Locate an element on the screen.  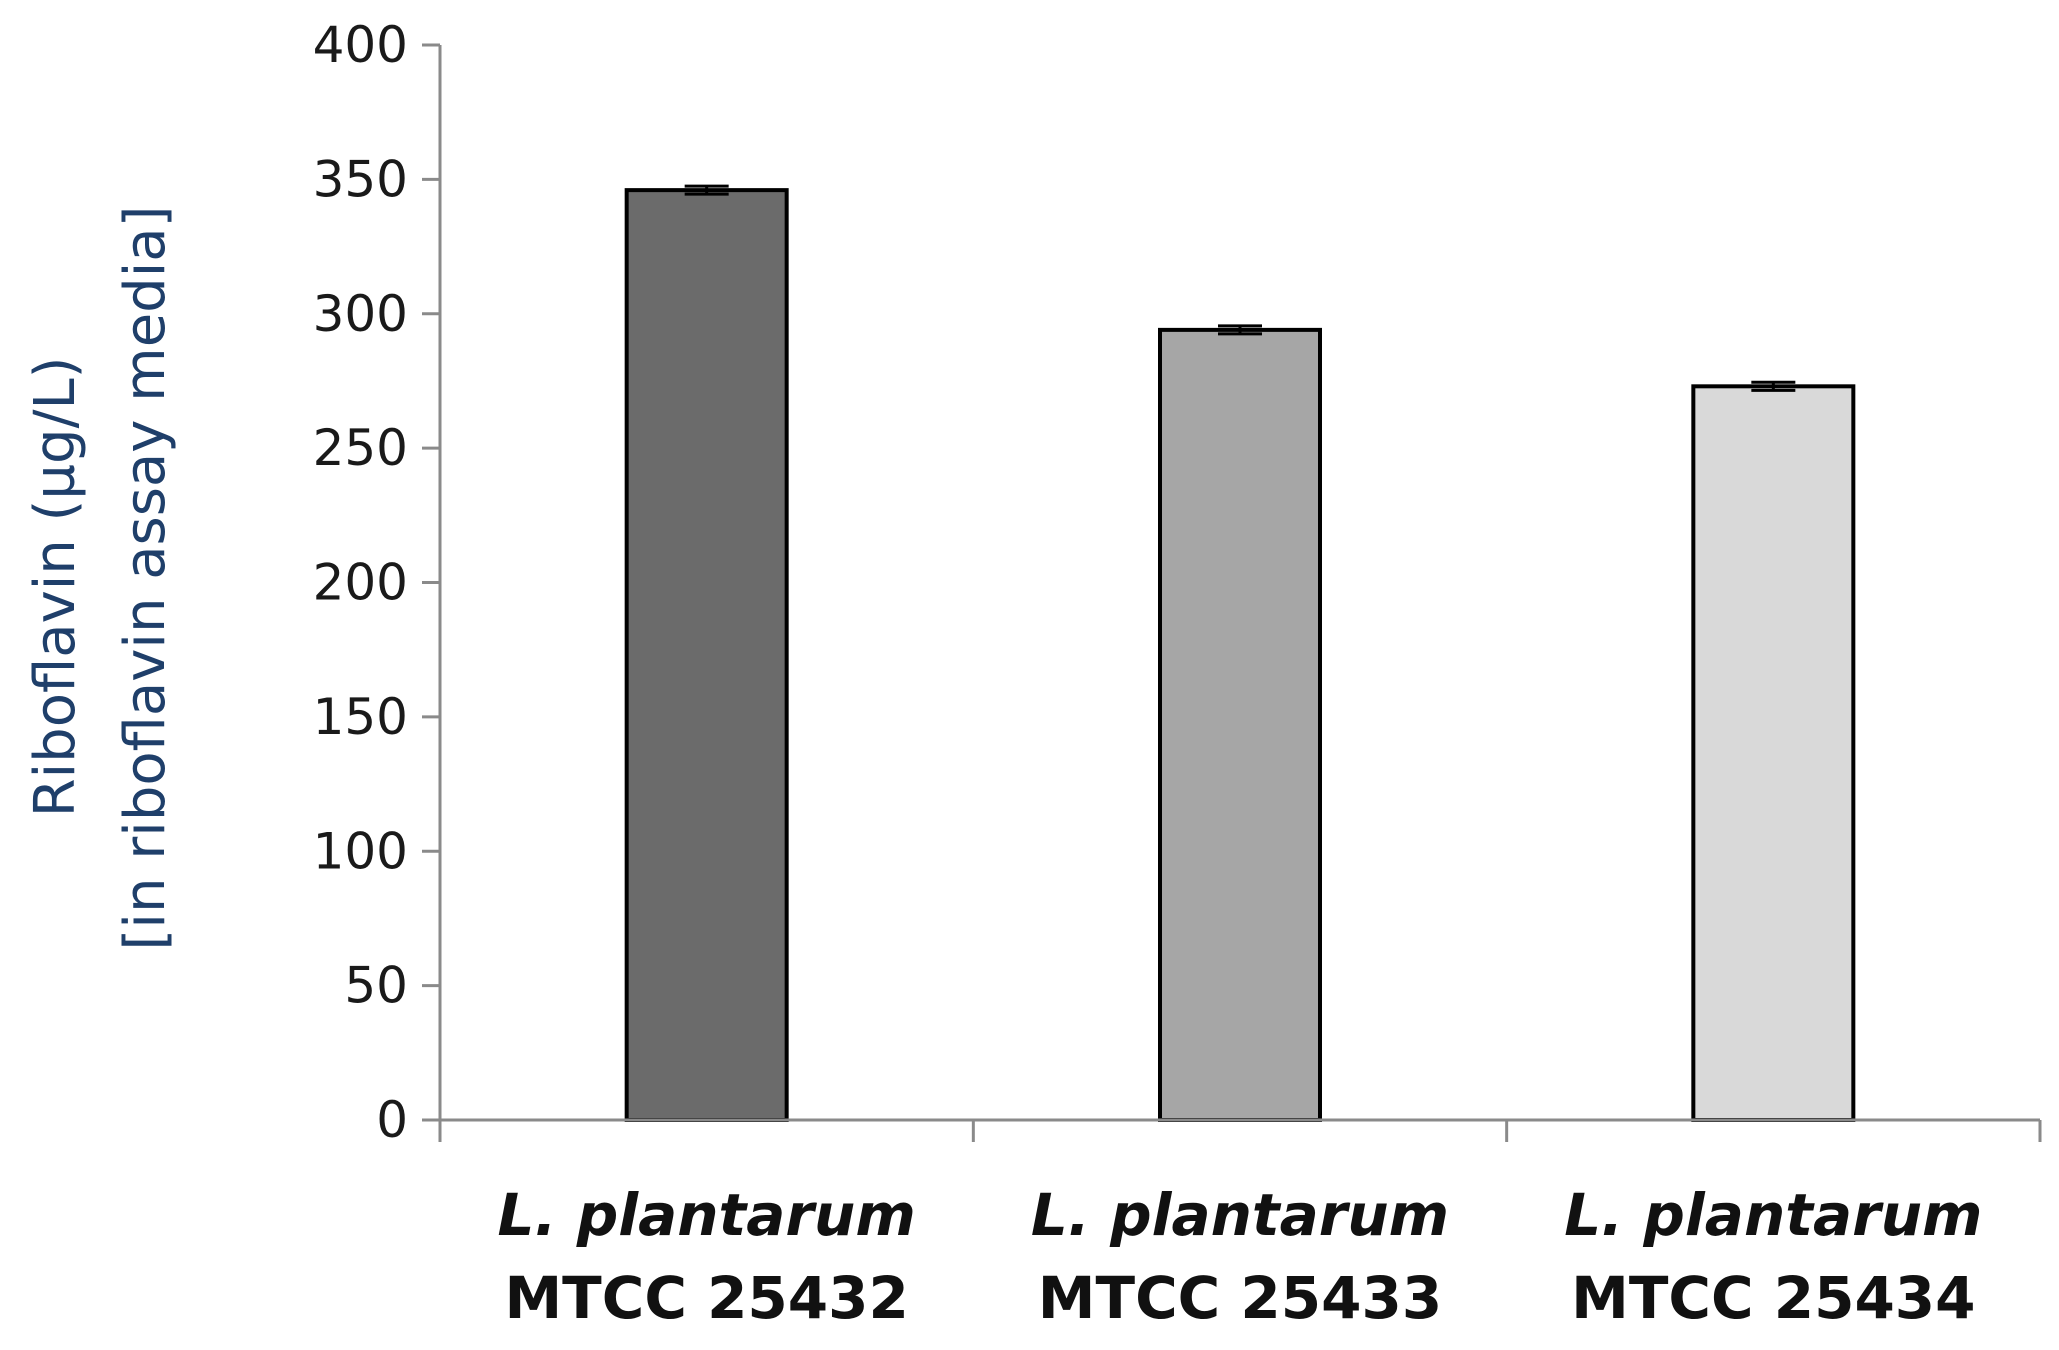
y-axis: 0 50 100 150 200 250 300 350 400 is located at coordinates (377, 582).